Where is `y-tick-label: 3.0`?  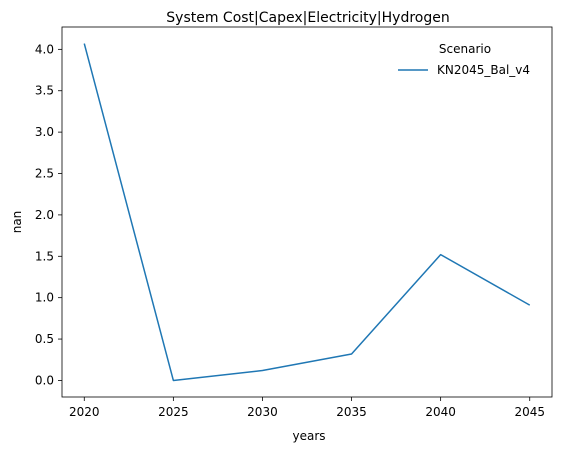
y-tick-label: 3.0 is located at coordinates (44, 132).